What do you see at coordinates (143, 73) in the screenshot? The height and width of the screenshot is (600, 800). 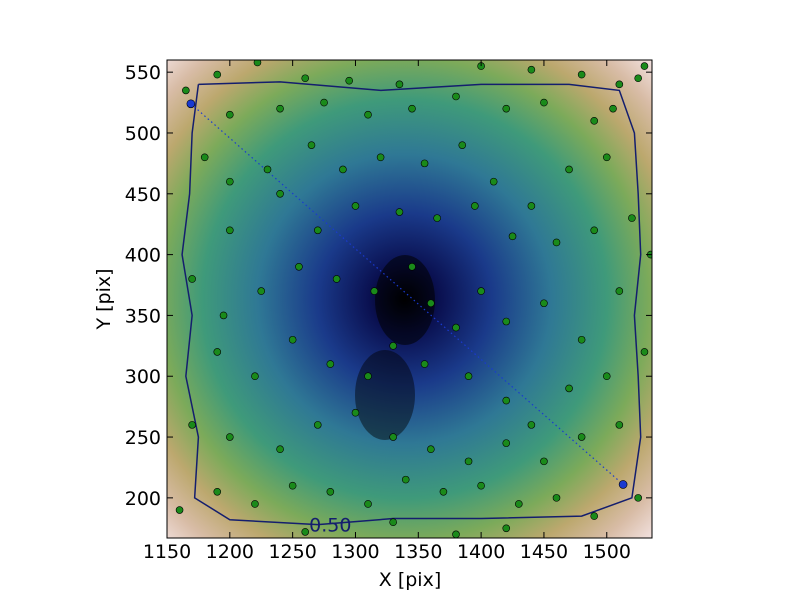 I see `y-tick-label: 550` at bounding box center [143, 73].